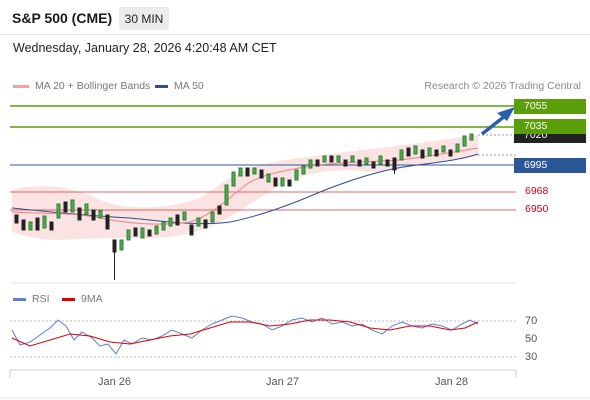  What do you see at coordinates (21, 86) in the screenshot?
I see `ma20-swatch` at bounding box center [21, 86].